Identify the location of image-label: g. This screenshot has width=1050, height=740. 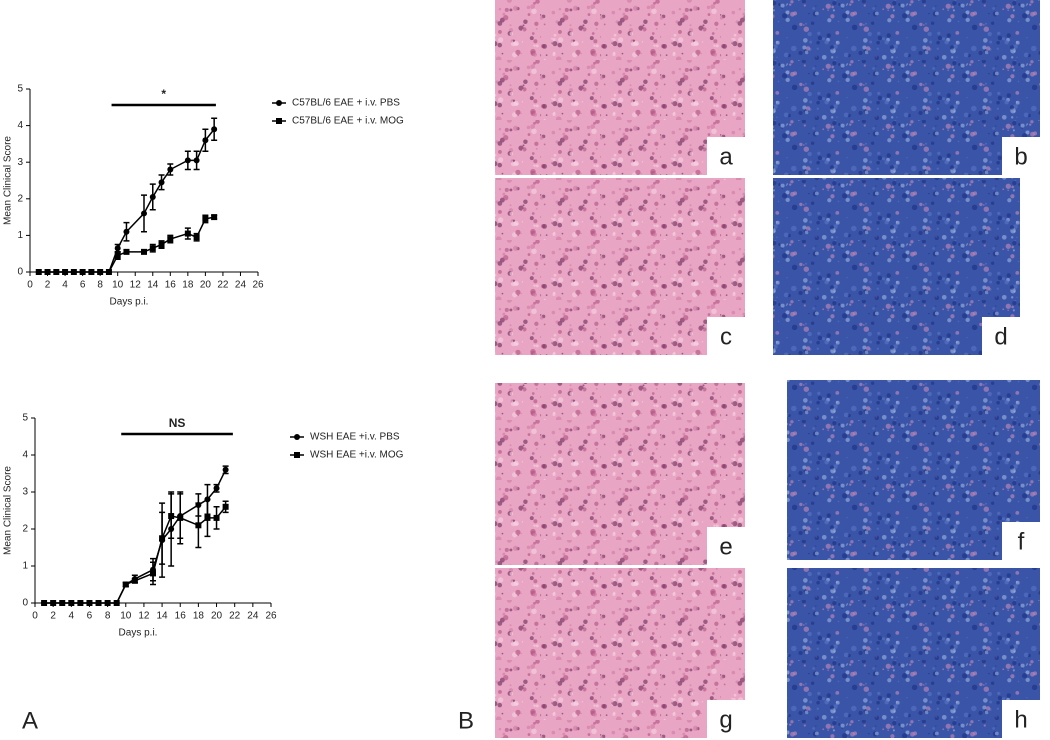
(725, 719).